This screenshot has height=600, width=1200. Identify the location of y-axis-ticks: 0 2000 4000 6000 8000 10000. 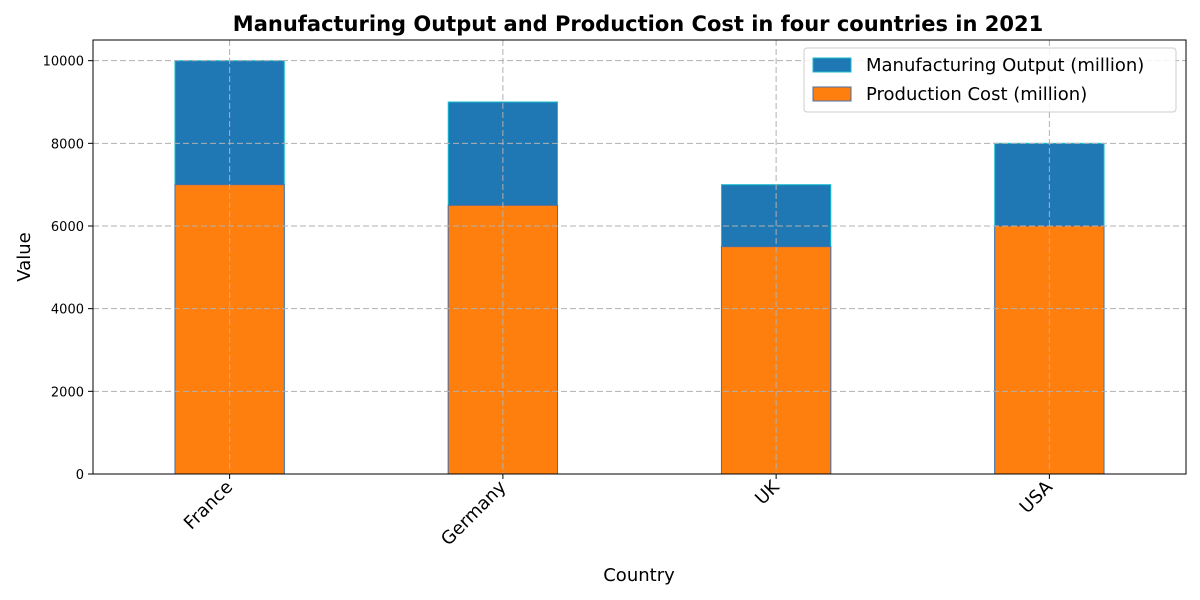
(68, 269).